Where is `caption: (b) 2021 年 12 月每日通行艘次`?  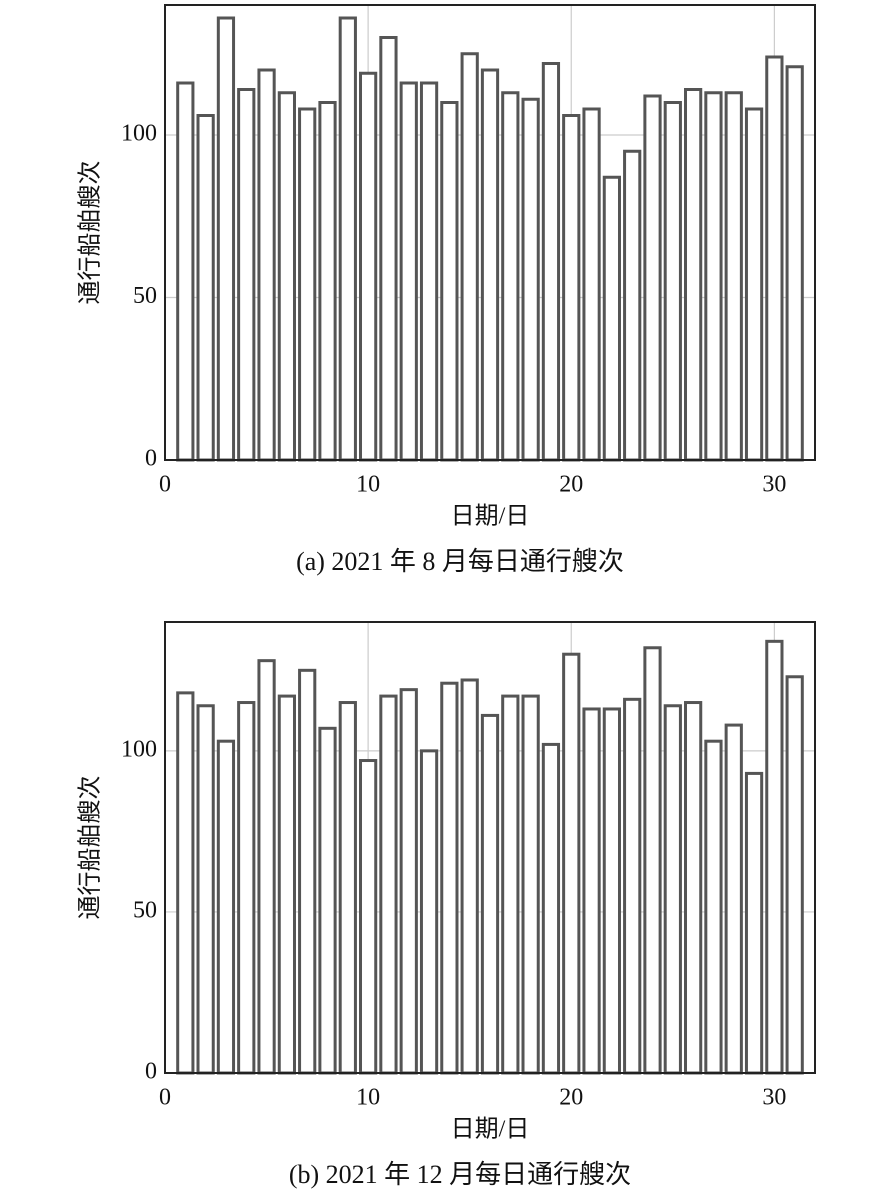 caption: (b) 2021 年 12 月每日通行艘次 is located at coordinates (460, 1174).